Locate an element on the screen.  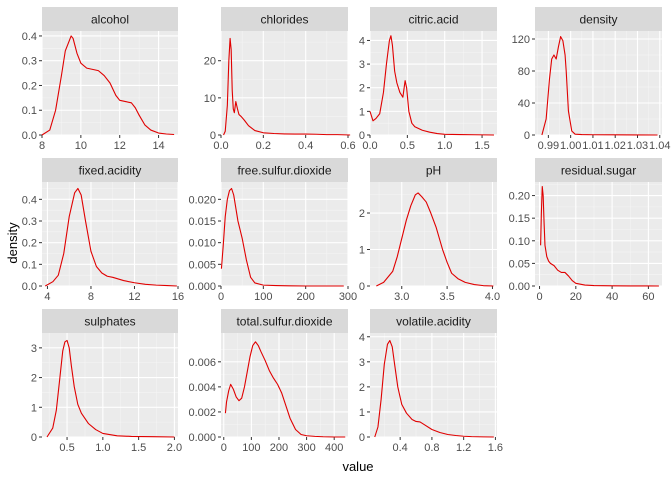
y-tick-label: 0.010 is located at coordinates (202, 244).